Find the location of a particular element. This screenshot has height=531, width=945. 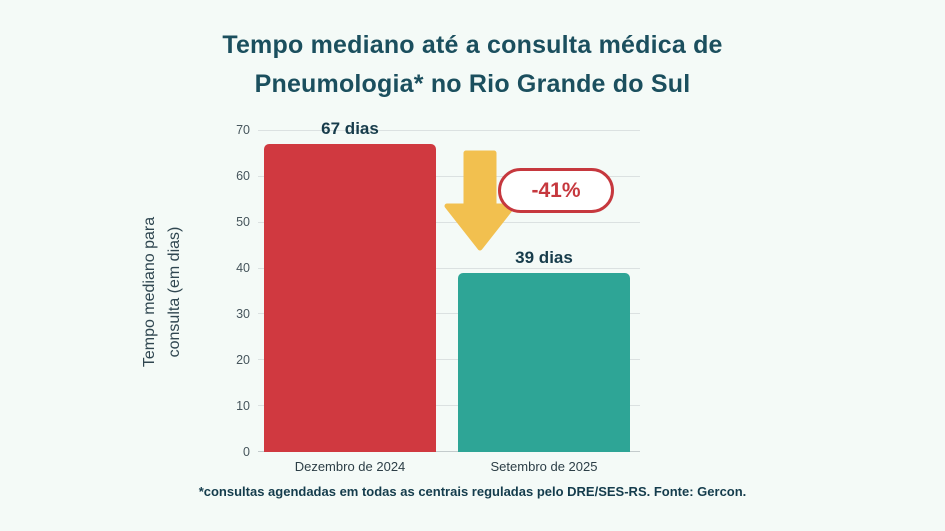

decrease-arrow-icon is located at coordinates (480, 200).